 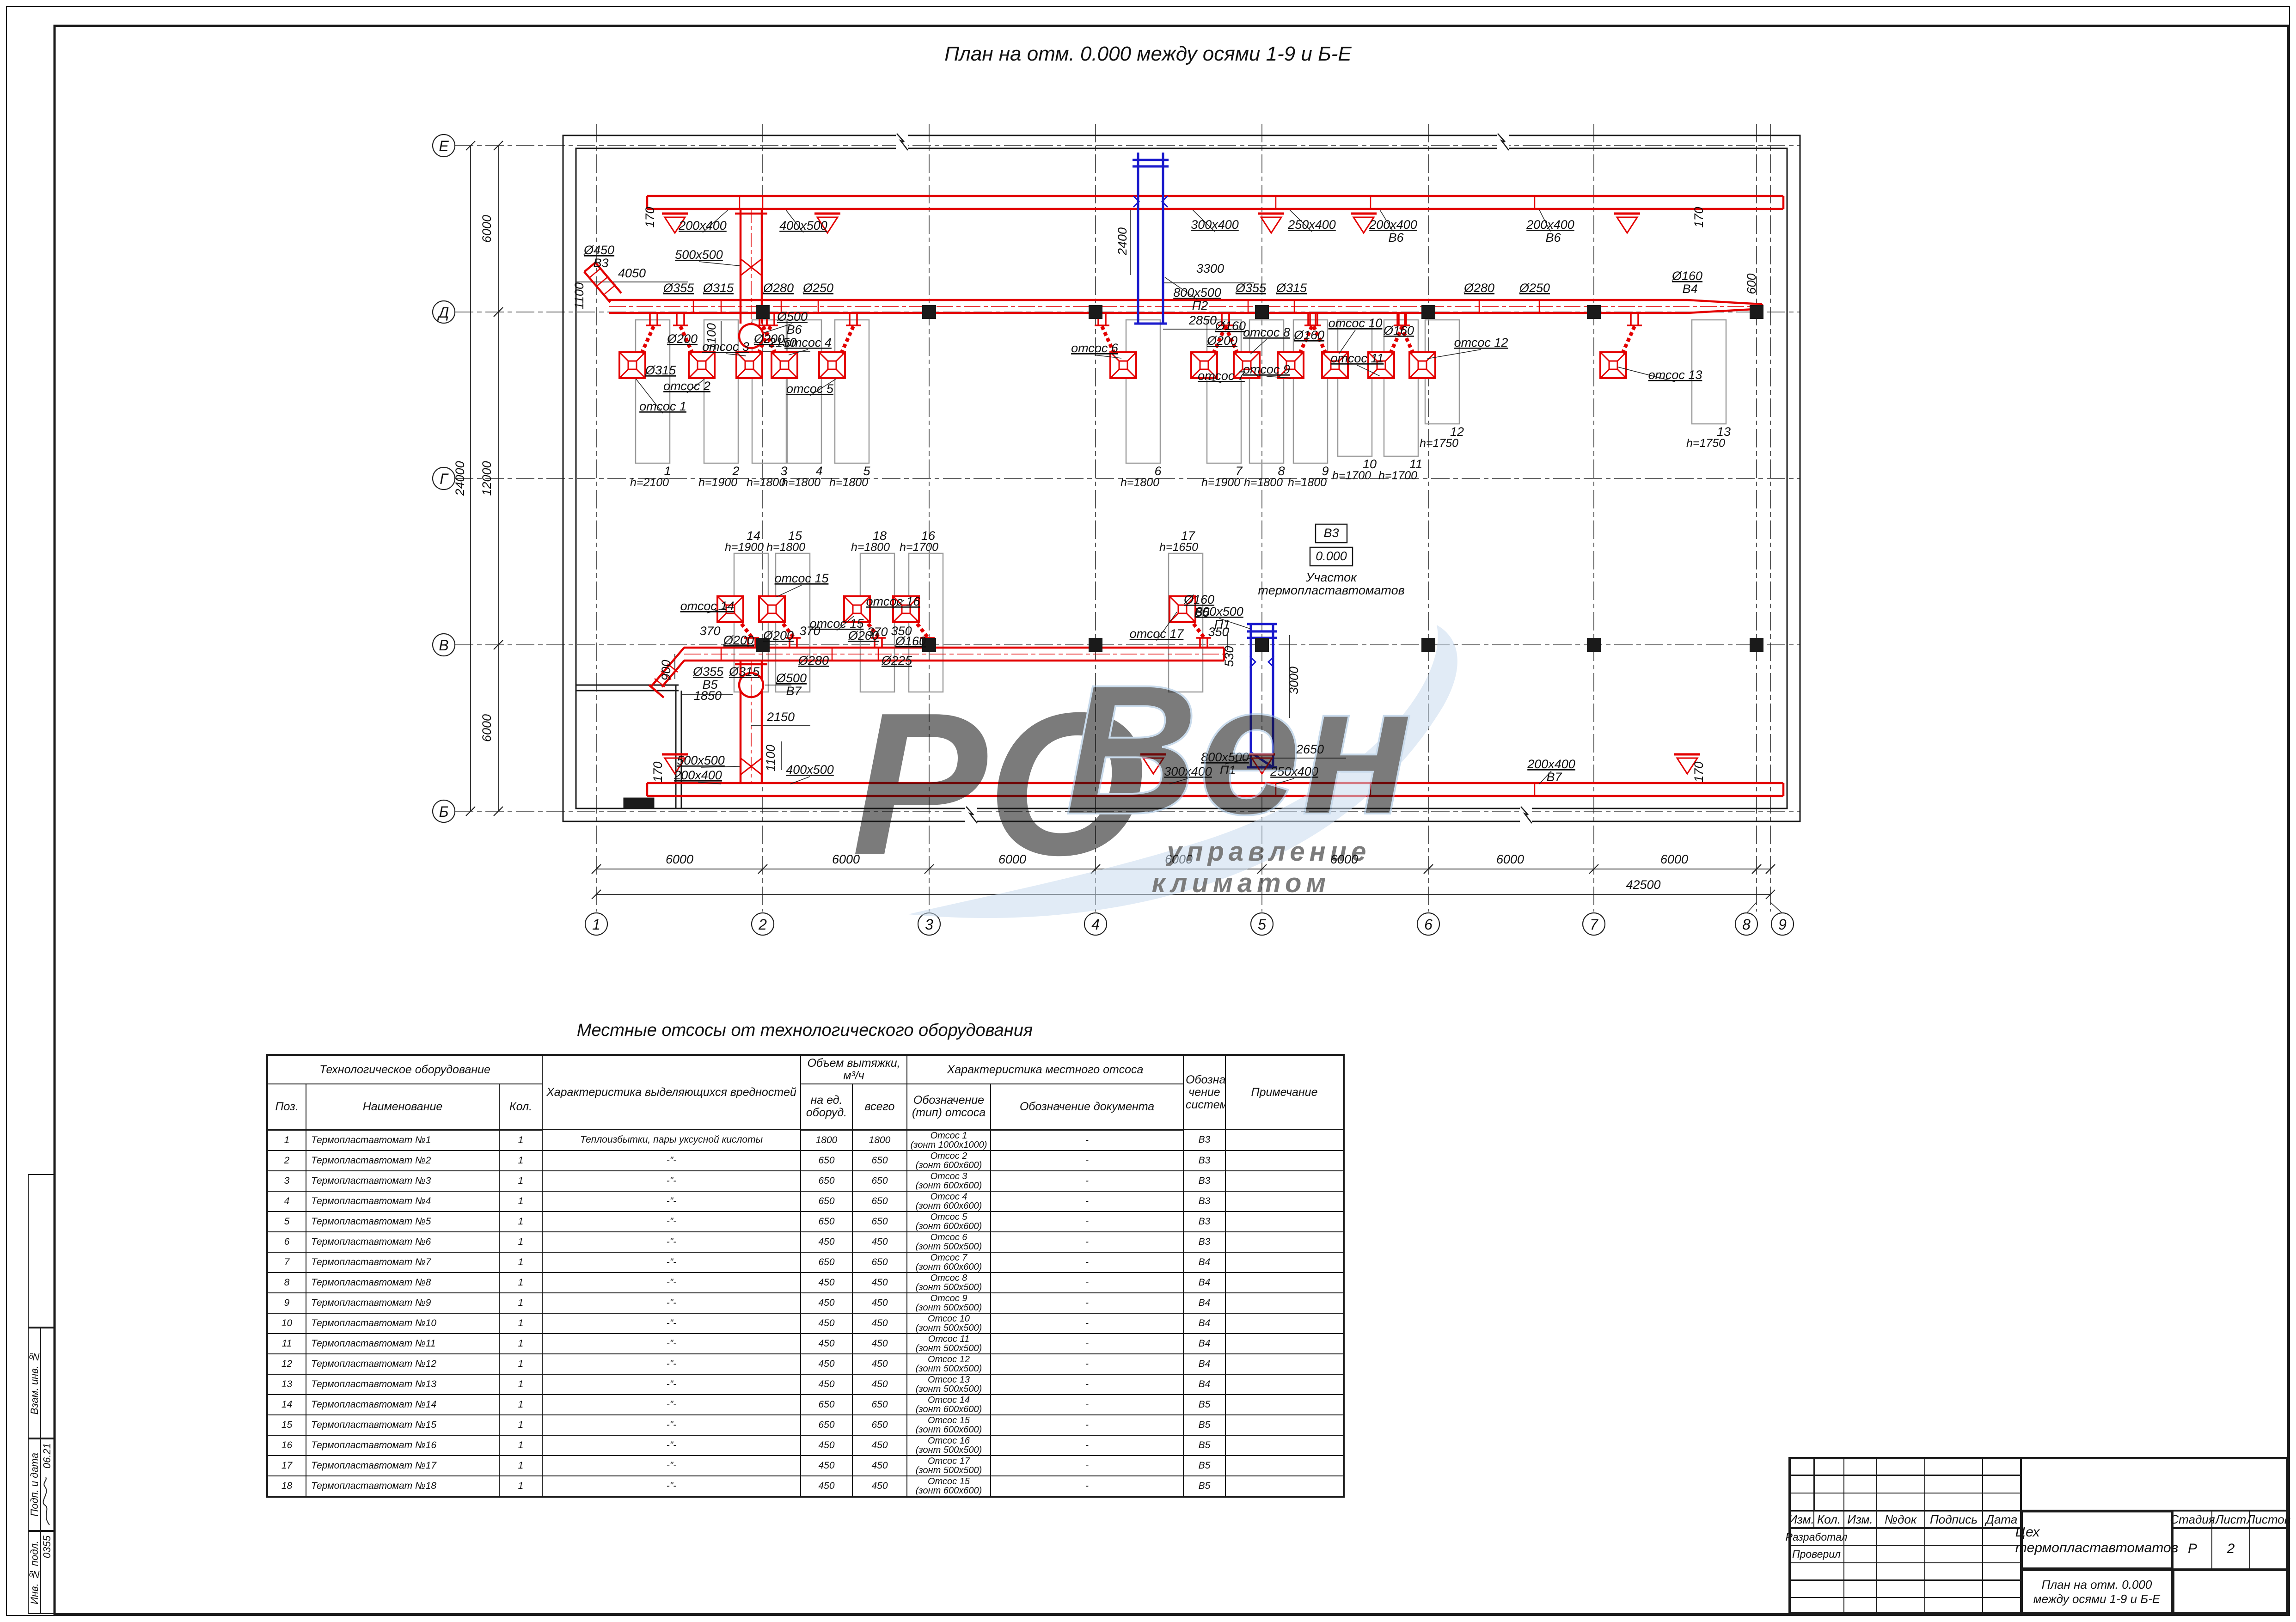 I want to click on equipment-label: 10, so click(x=1370, y=464).